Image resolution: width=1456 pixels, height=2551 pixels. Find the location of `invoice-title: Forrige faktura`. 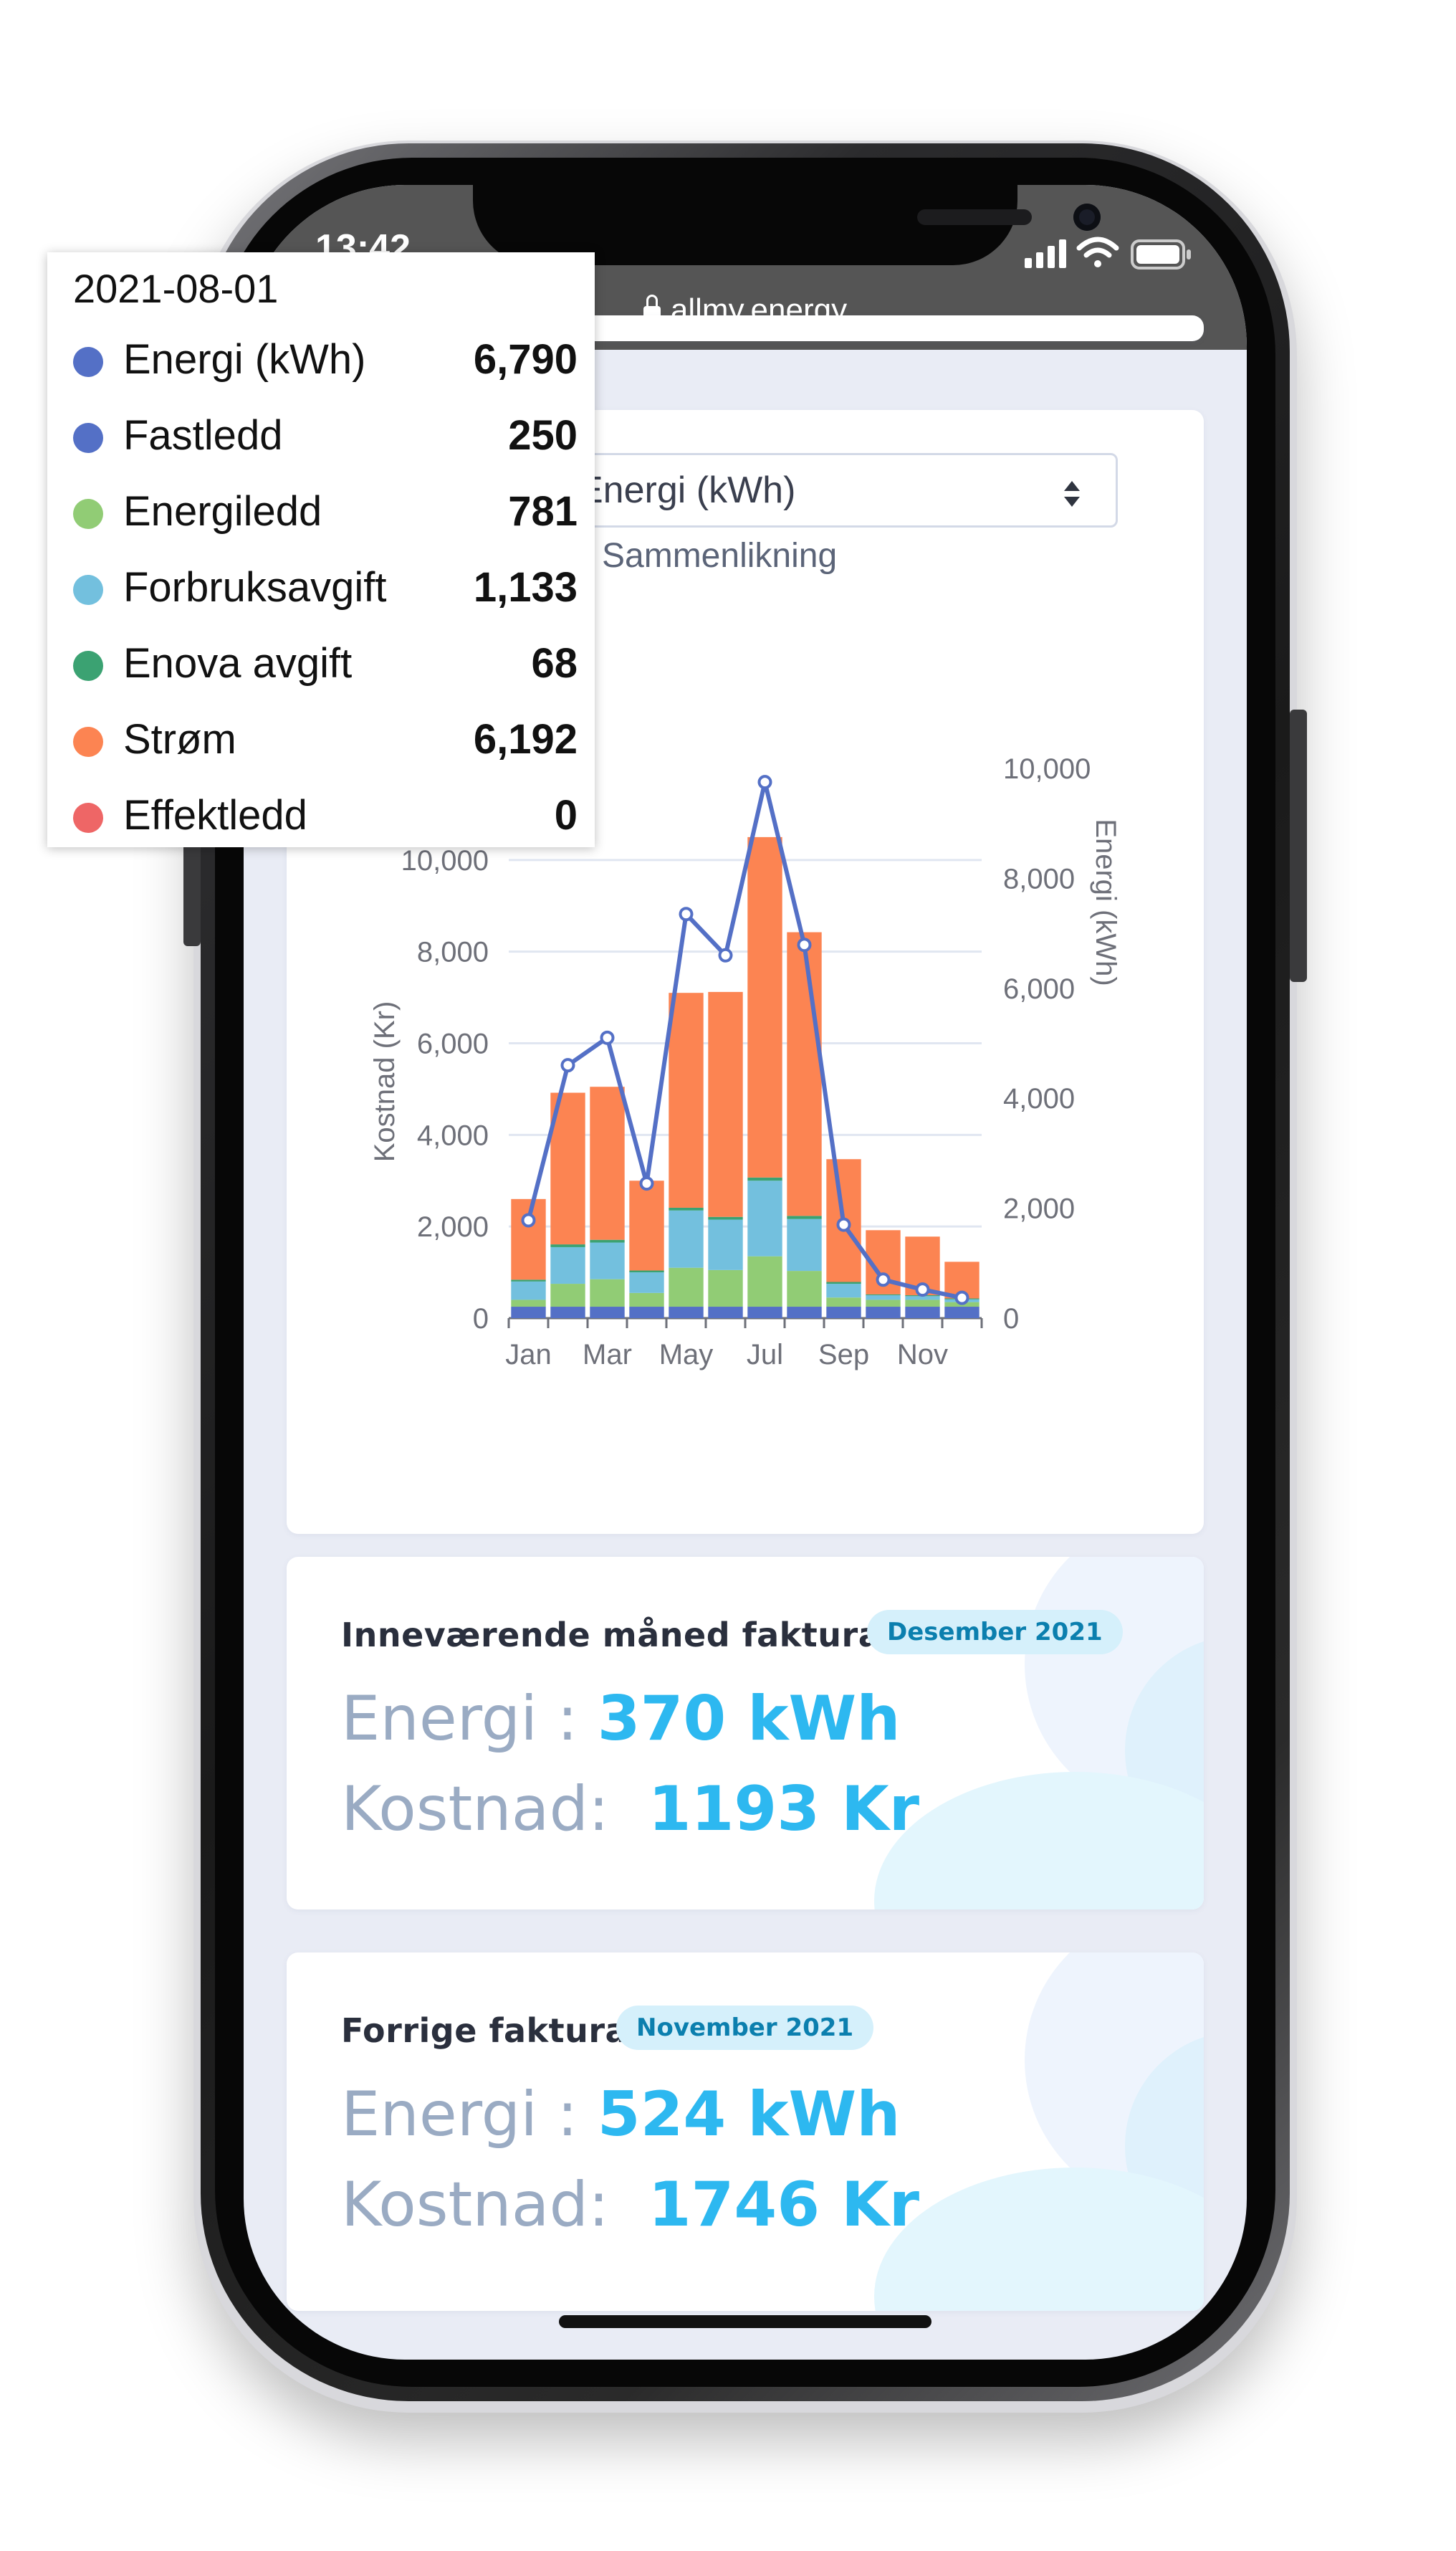

invoice-title: Forrige faktura is located at coordinates (484, 2030).